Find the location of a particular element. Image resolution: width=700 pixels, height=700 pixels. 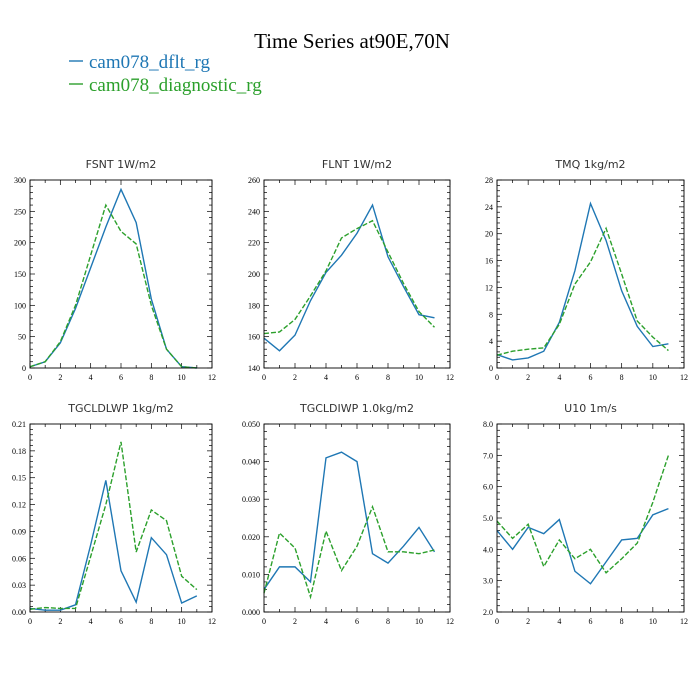

y-tick-label: 3.0 is located at coordinates (488, 581).